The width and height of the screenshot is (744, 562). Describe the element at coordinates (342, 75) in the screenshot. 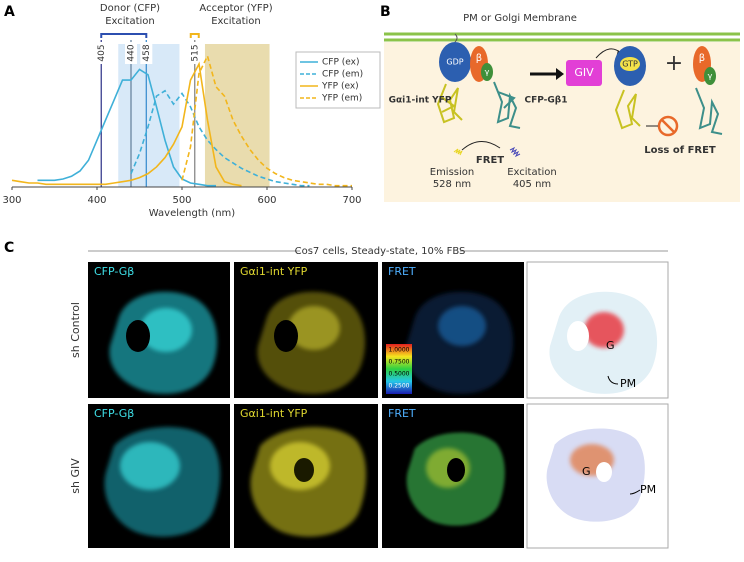

I see `legend-label: CFP (em)` at that location.